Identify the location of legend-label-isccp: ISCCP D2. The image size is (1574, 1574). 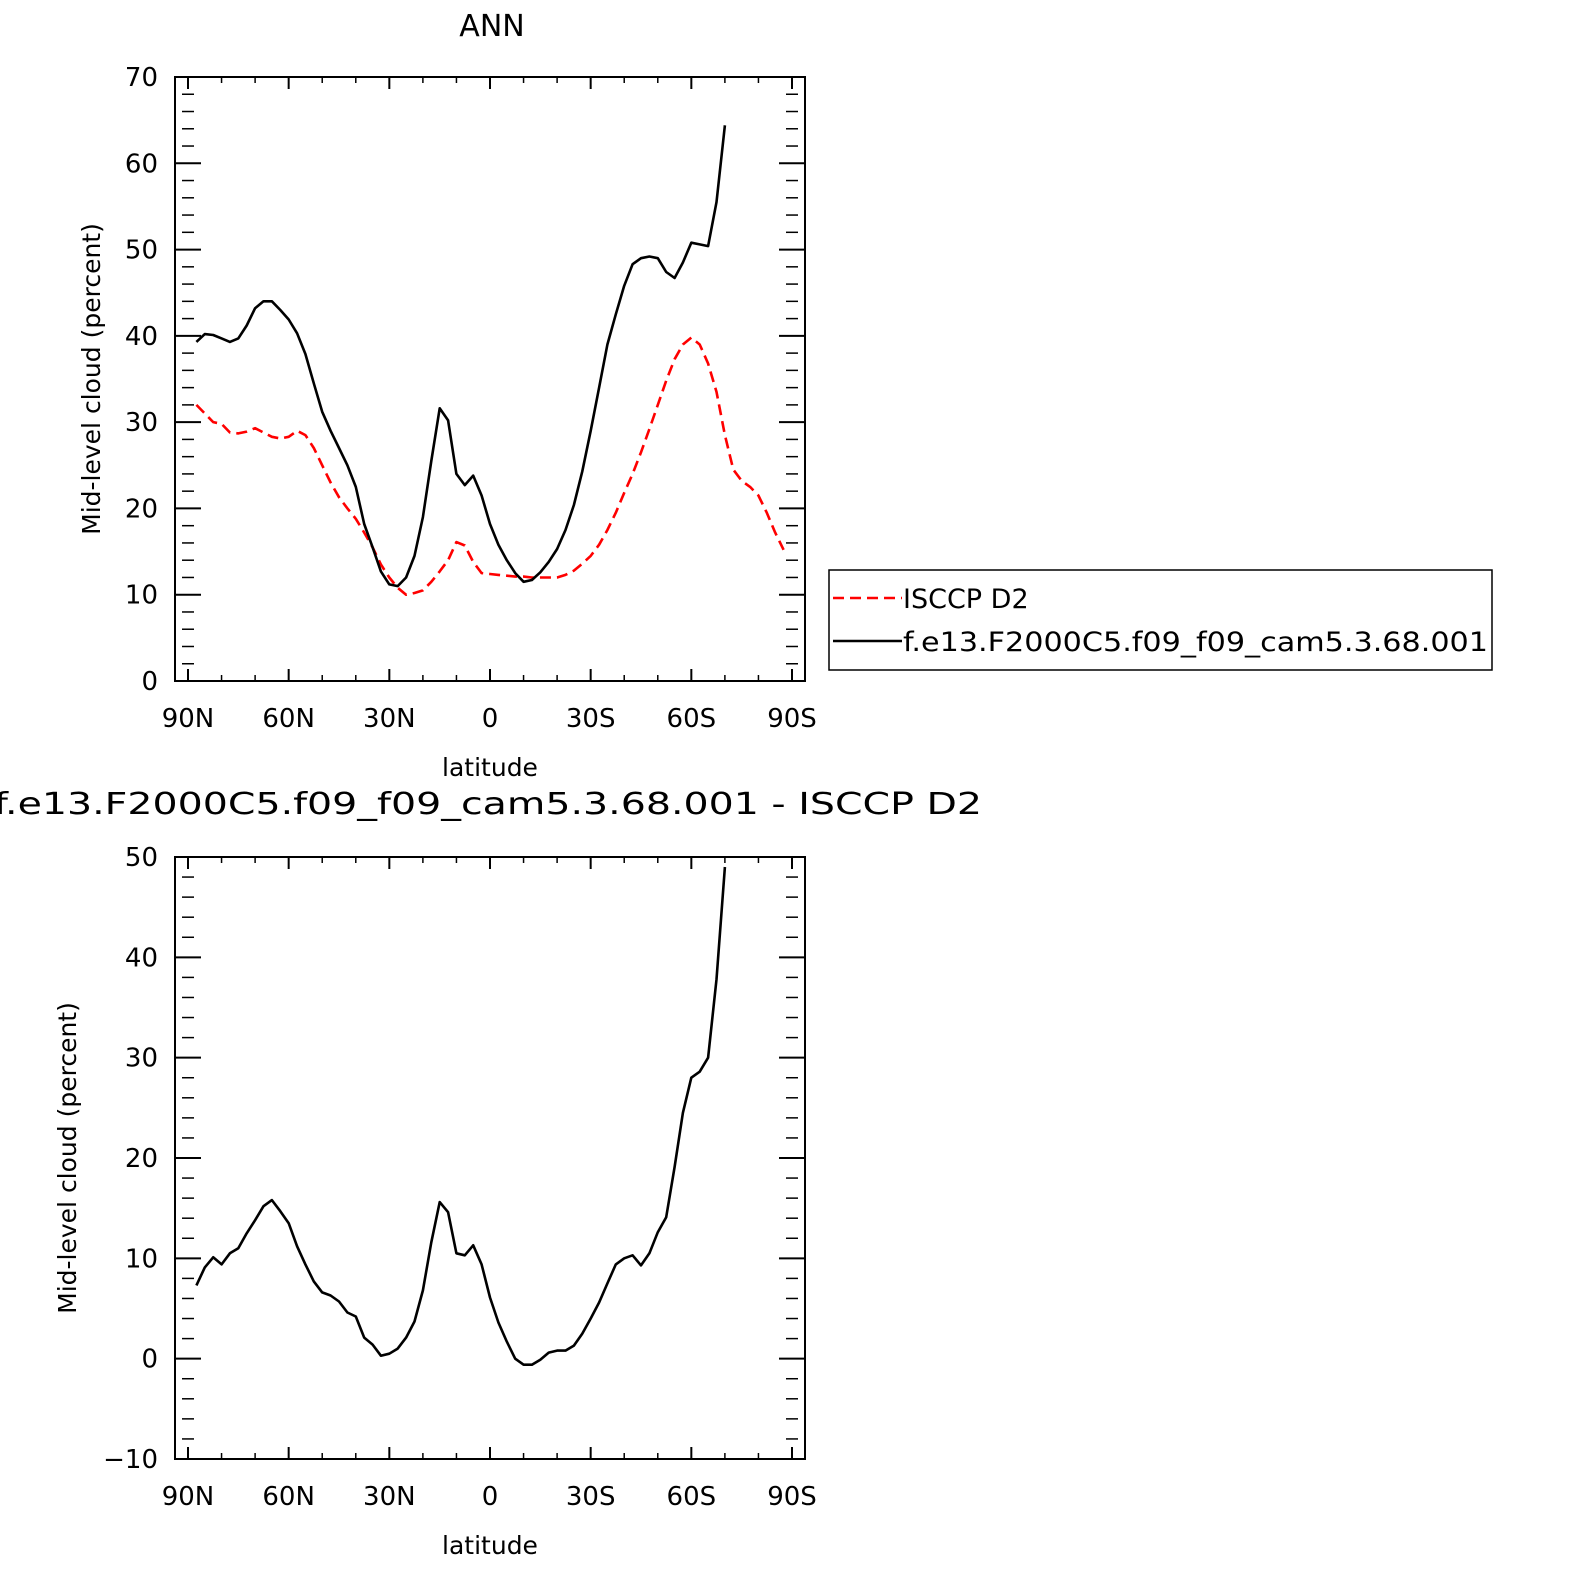
(966, 599).